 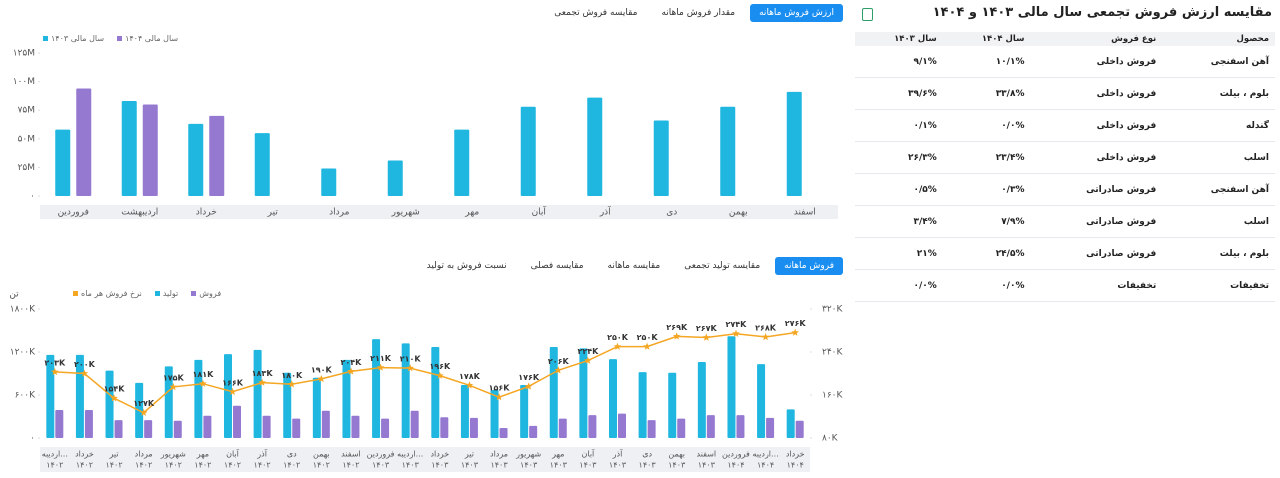 I want to click on y-tick-label: ۷۵M, so click(x=26, y=111).